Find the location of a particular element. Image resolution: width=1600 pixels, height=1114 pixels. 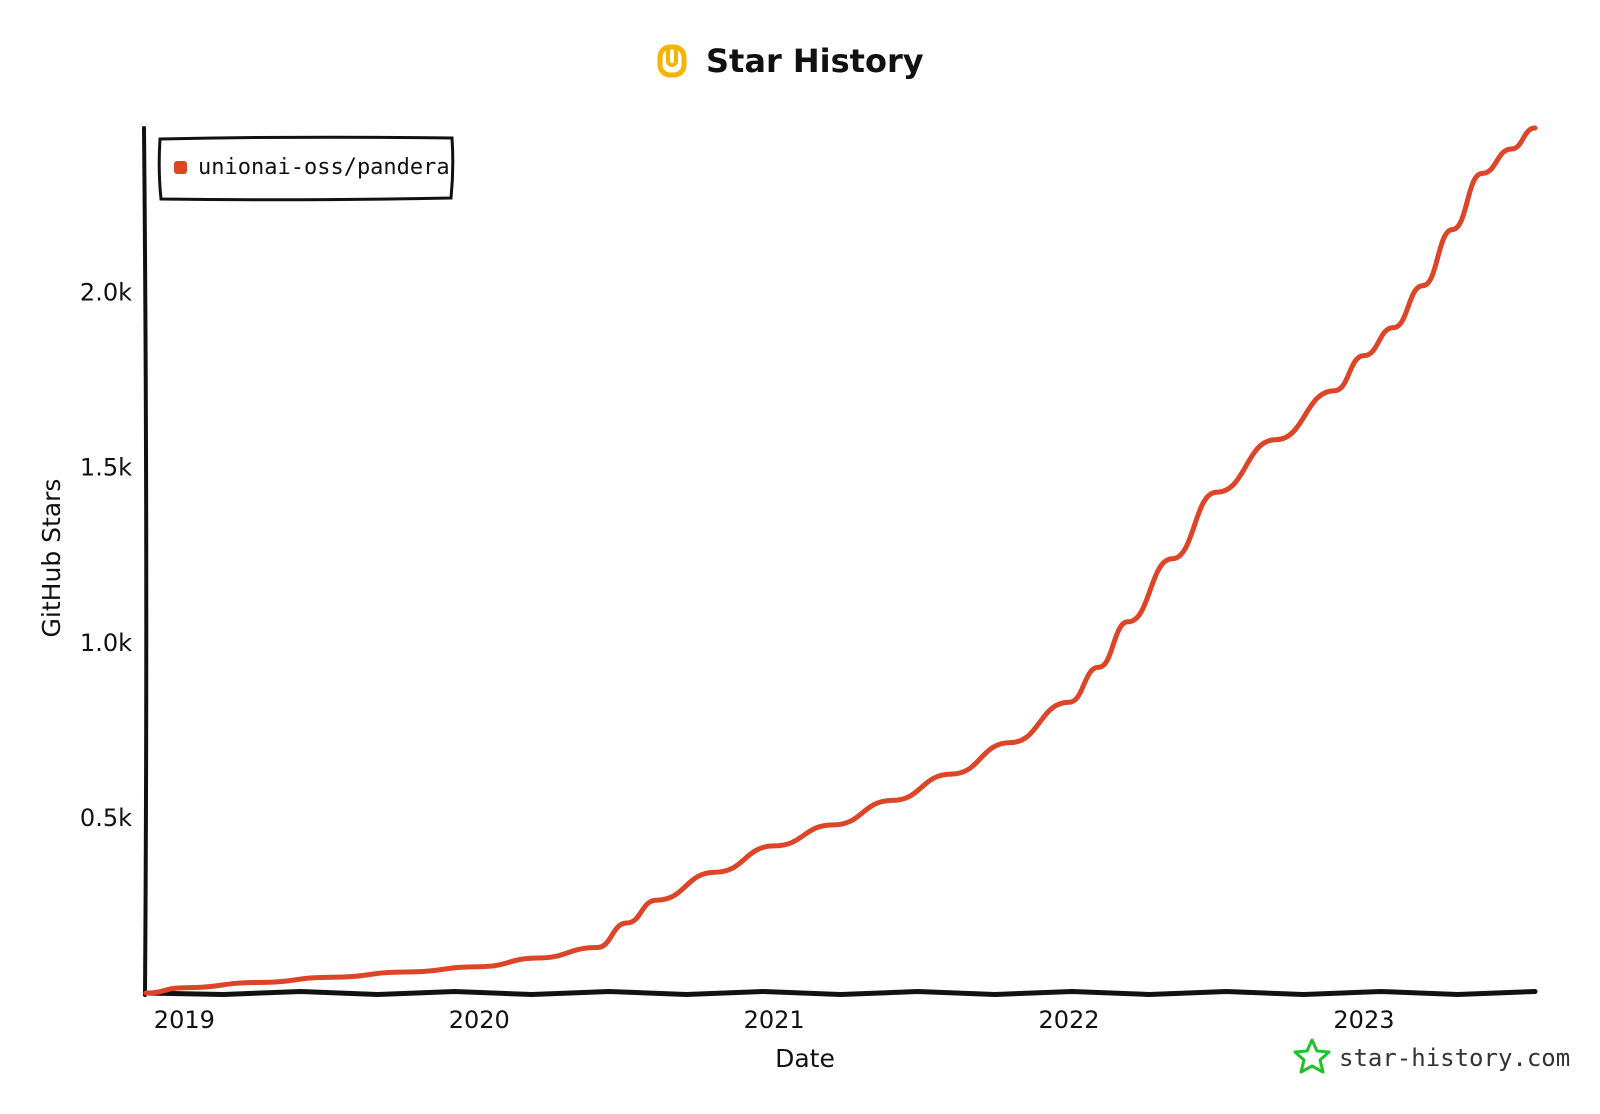

x-axis-line is located at coordinates (840, 993).